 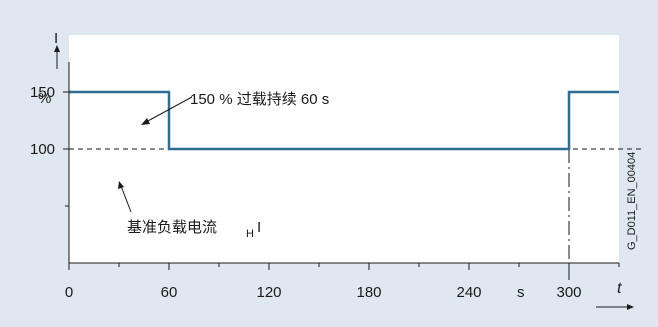 What do you see at coordinates (49, 121) in the screenshot?
I see `y-ticks: 100 150` at bounding box center [49, 121].